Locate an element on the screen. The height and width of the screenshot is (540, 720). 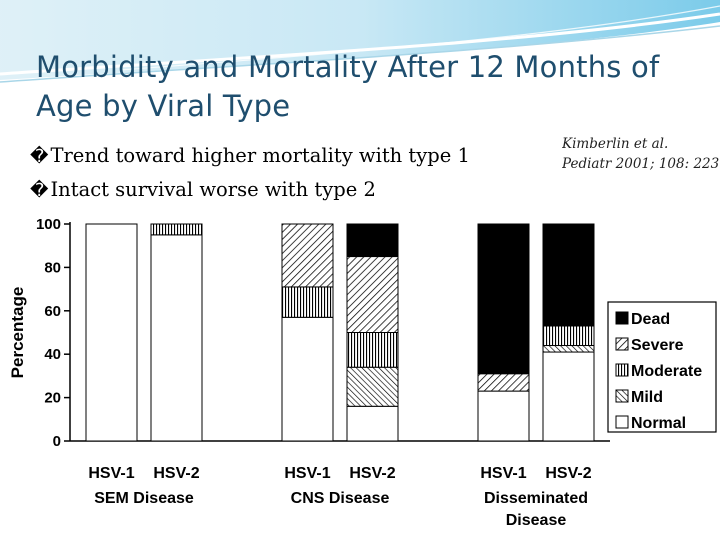
legend-label: Mild is located at coordinates (647, 397).